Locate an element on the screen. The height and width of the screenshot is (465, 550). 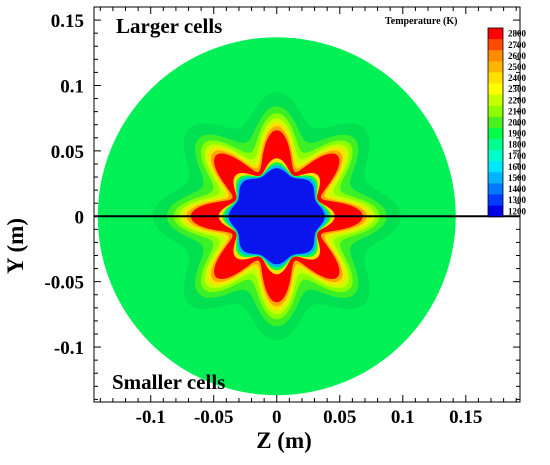
annotation-bottom: Smaller cells is located at coordinates (168, 382).